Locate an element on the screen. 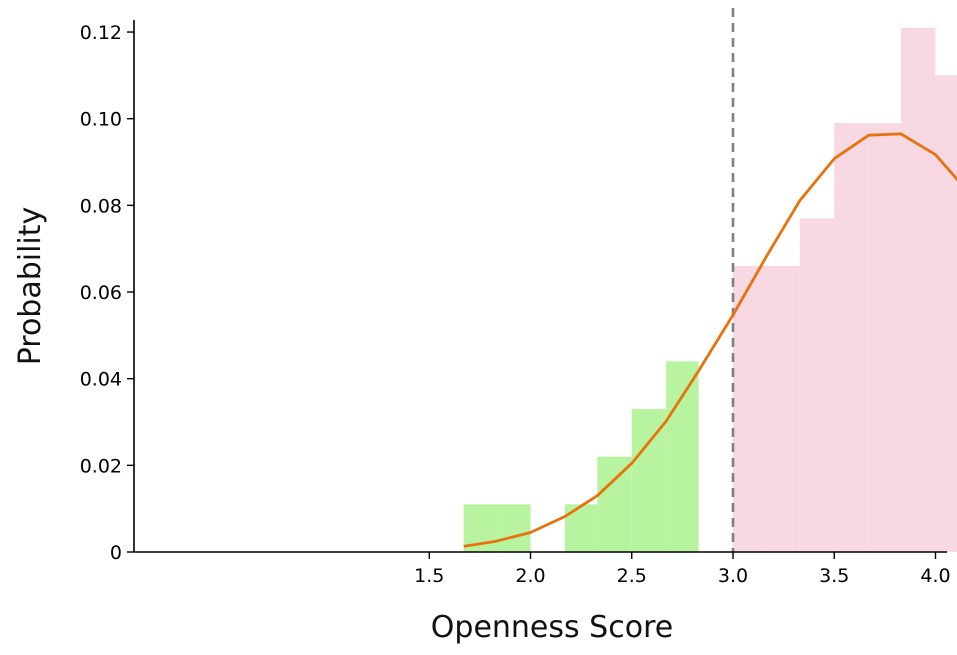  x-tick-label: 4.0 is located at coordinates (935, 576).